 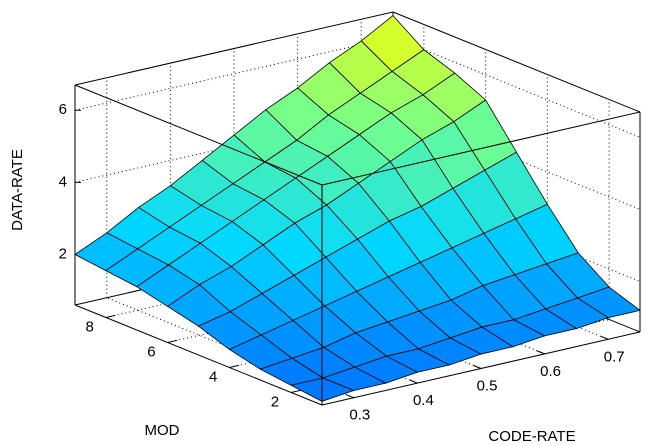 What do you see at coordinates (531, 436) in the screenshot?
I see `x-axis-label: CODE-RATE` at bounding box center [531, 436].